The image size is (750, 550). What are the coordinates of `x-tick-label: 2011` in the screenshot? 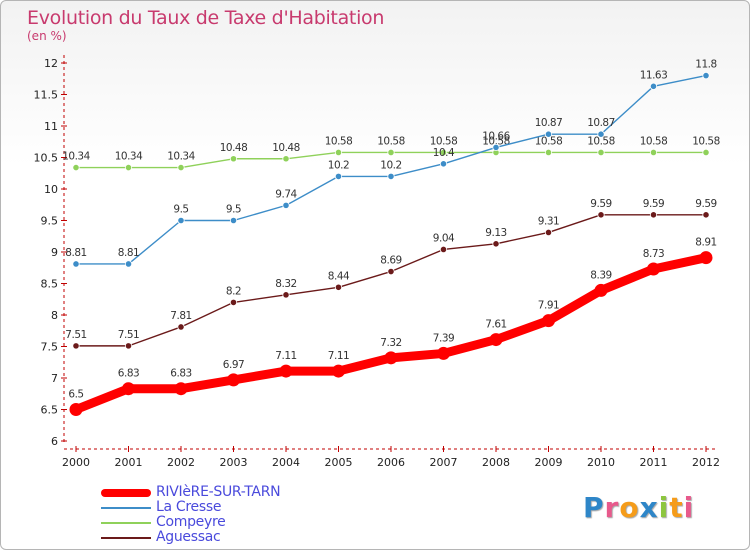 It's located at (654, 462).